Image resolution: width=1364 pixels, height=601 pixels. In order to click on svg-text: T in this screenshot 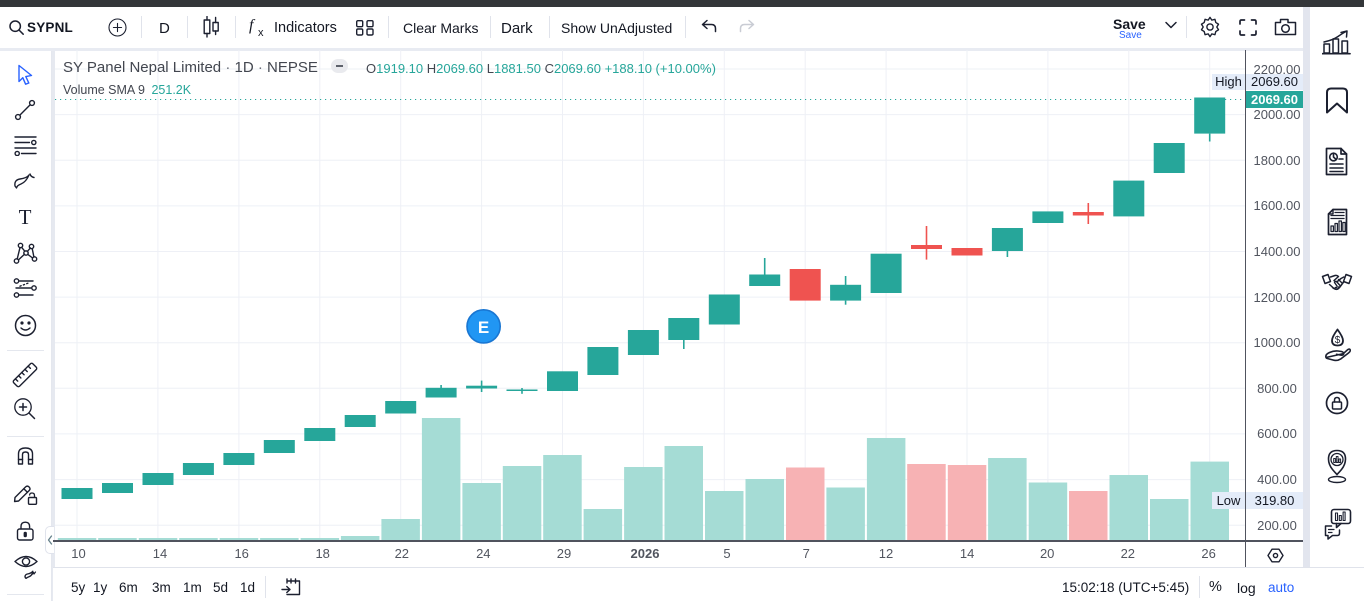, I will do `click(25, 217)`.